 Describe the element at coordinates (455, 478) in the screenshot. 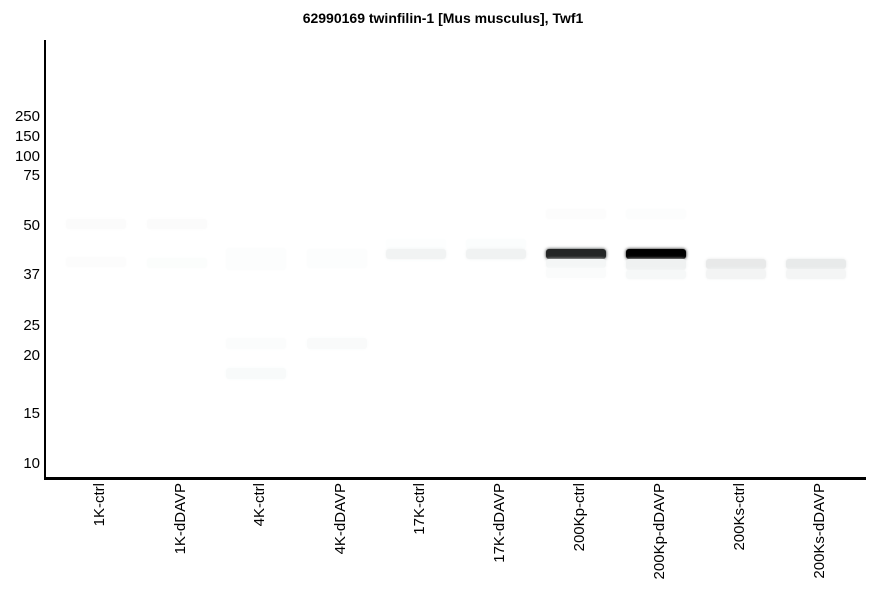

I see `x-axis-line` at that location.